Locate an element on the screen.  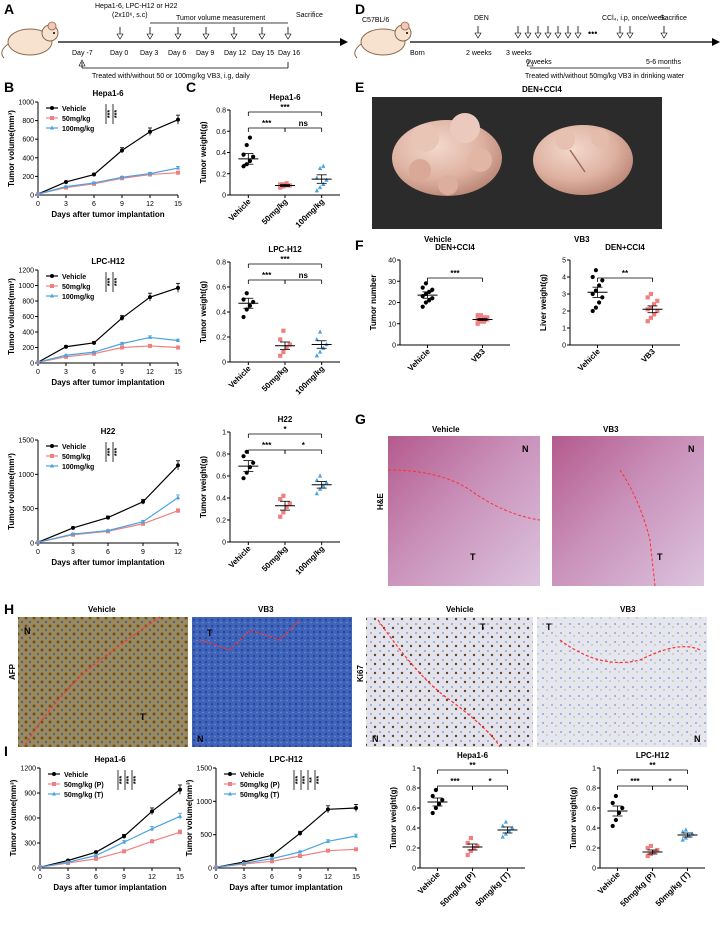
panel-a-measurement-label: Tumor volume measurement is located at coordinates (220, 18).